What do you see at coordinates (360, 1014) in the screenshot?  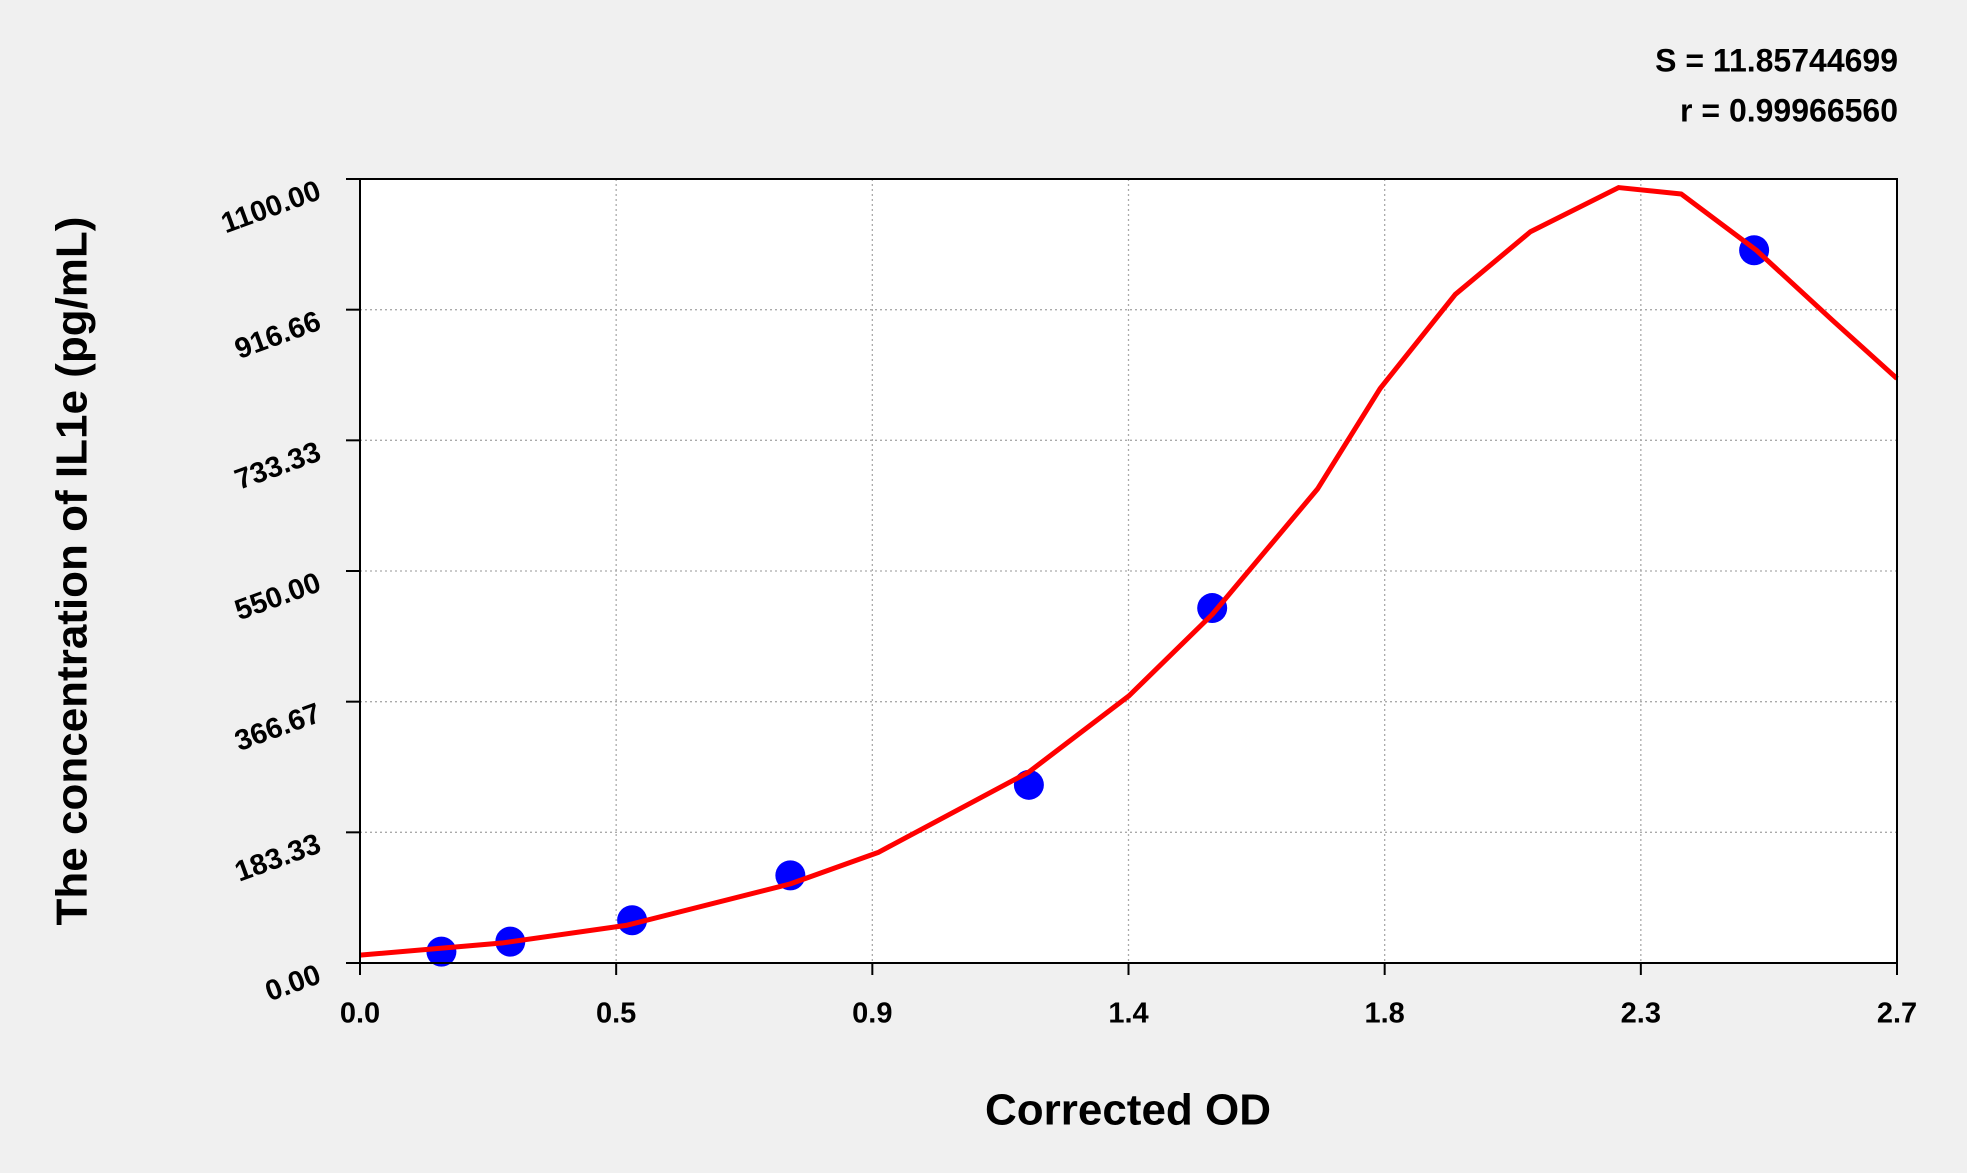 I see `x-tick-label: 0.0` at bounding box center [360, 1014].